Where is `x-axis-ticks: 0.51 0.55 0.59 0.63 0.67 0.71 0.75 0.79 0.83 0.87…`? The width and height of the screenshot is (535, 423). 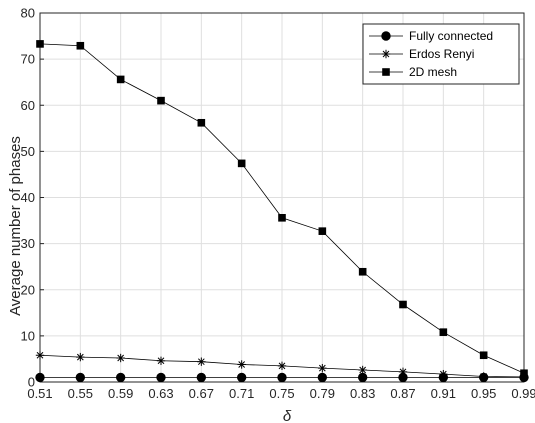
x-axis-ticks: 0.51 0.55 0.59 0.63 0.67 0.71 0.75 0.79 0.83 0.87… is located at coordinates (281, 389).